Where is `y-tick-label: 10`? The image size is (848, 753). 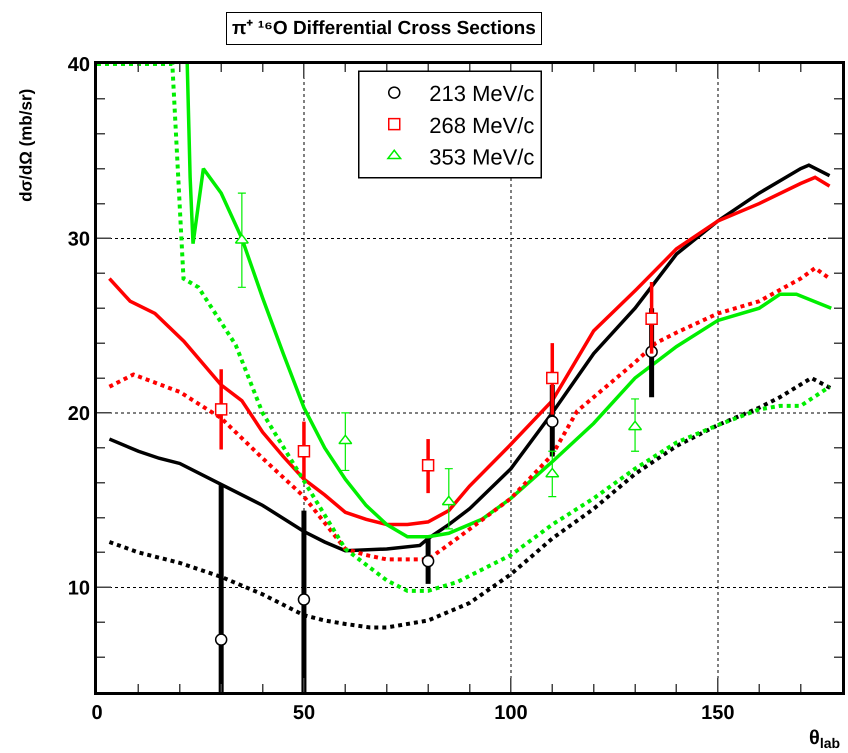 y-tick-label: 10 is located at coordinates (79, 588).